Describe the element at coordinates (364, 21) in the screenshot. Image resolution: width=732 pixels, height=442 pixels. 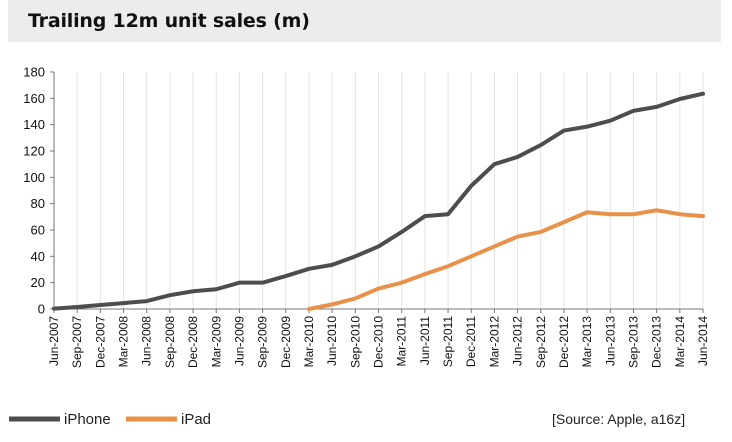
I see `title-bar: Trailing 12m unit sales (m)` at that location.